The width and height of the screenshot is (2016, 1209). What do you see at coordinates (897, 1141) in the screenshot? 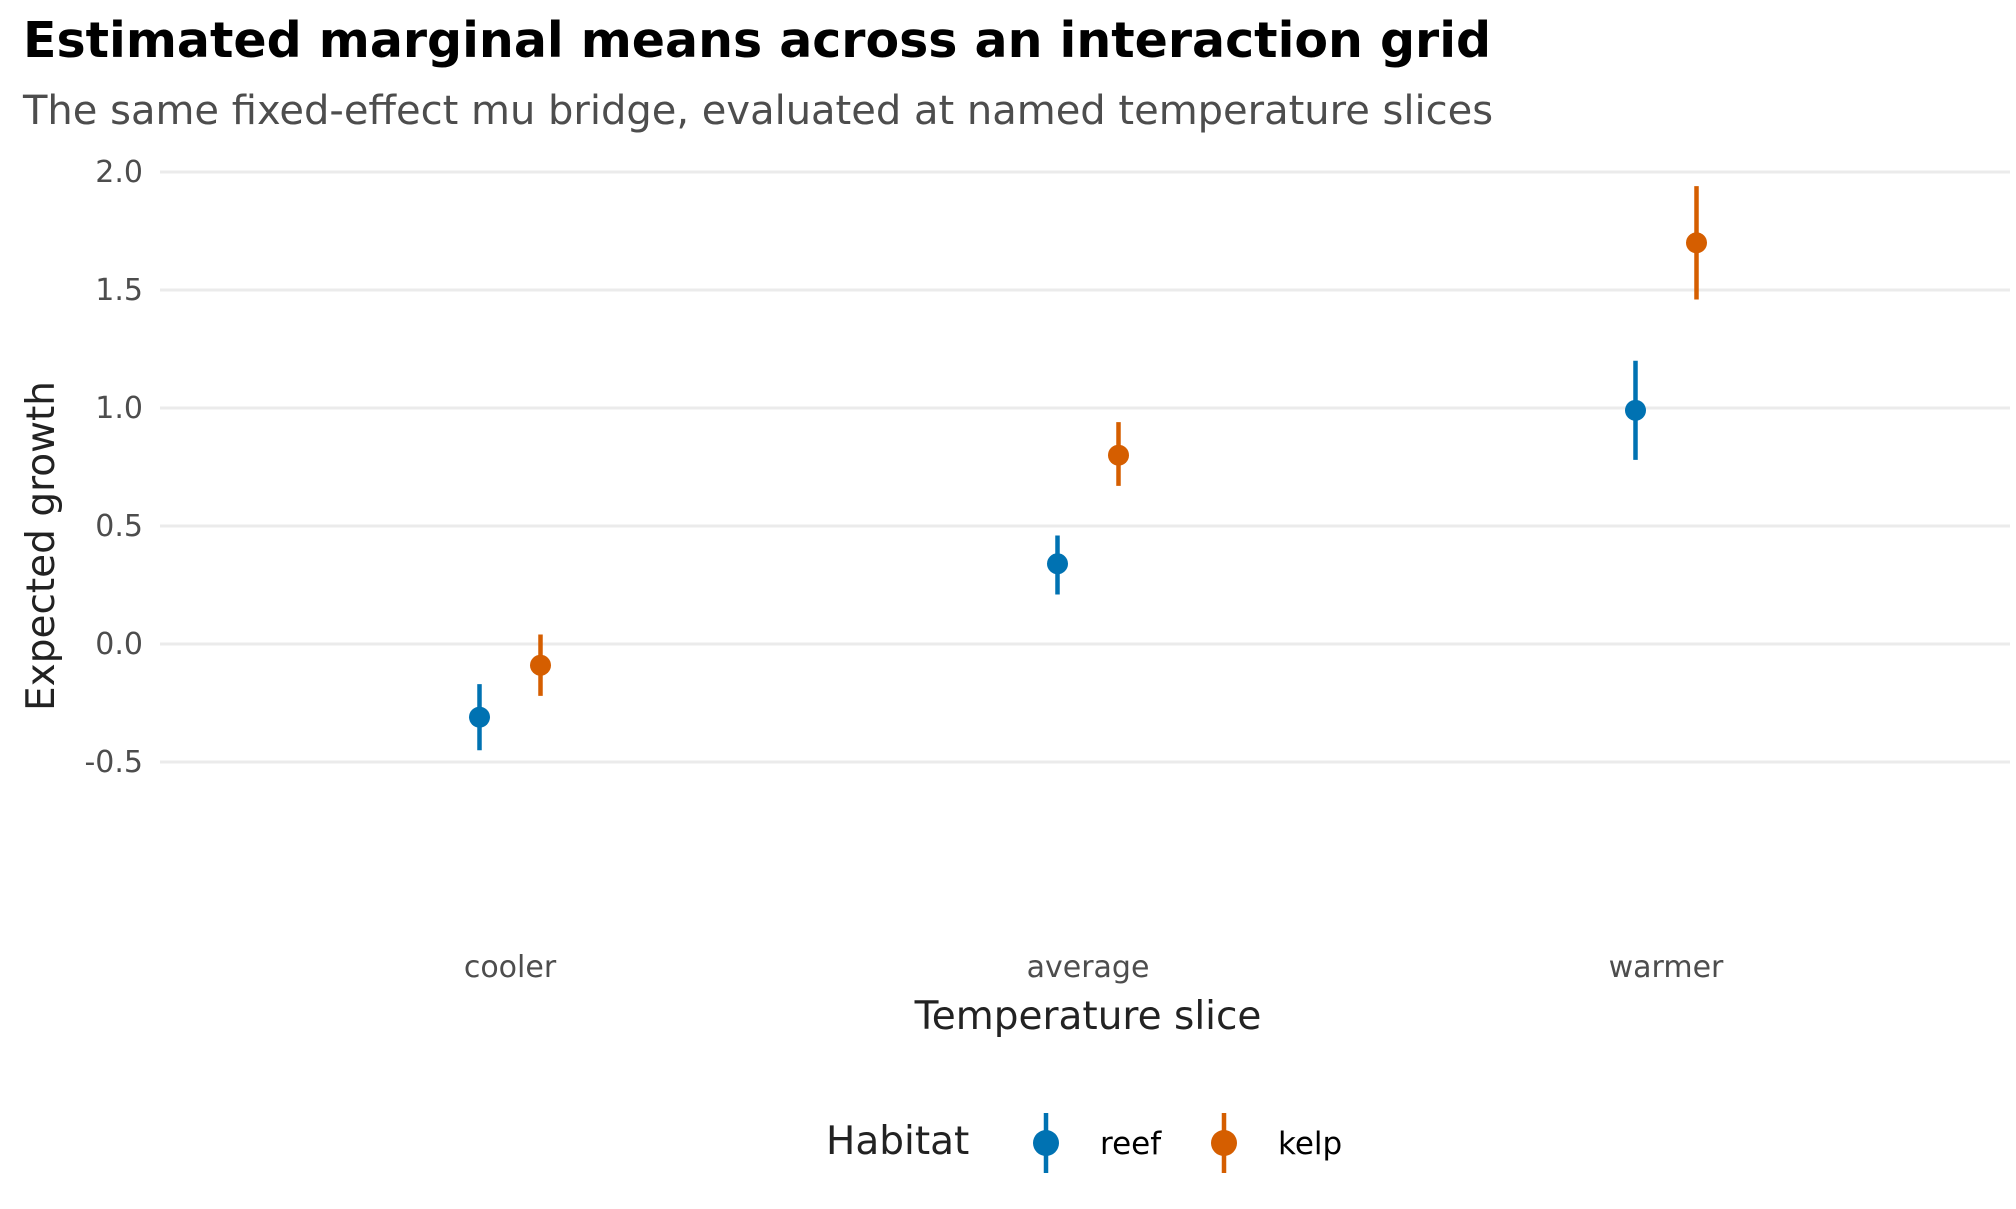
I see `legend-title: Habitat` at bounding box center [897, 1141].